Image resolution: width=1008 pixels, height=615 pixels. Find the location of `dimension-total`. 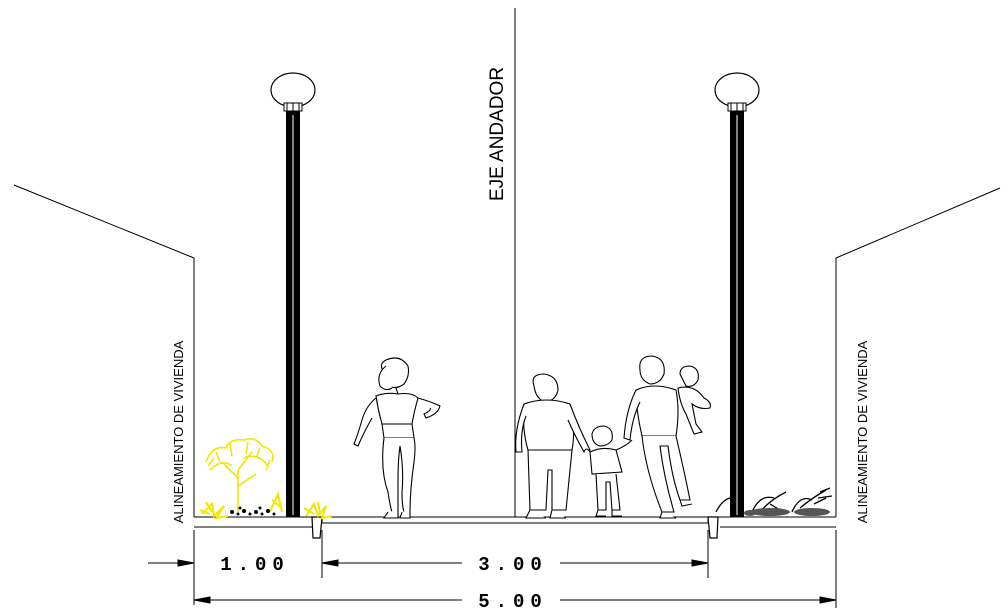

dimension-total is located at coordinates (515, 569).